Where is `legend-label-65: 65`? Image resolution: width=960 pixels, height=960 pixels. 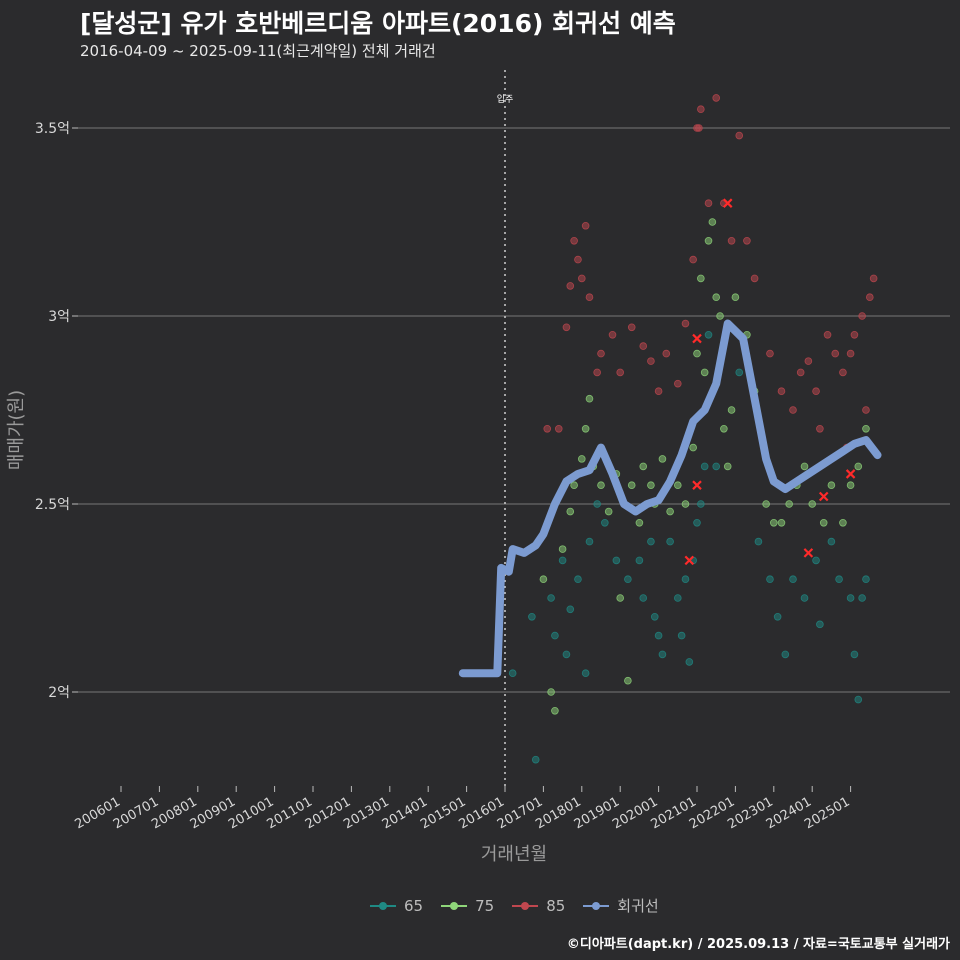 legend-label-65: 65 is located at coordinates (414, 905).